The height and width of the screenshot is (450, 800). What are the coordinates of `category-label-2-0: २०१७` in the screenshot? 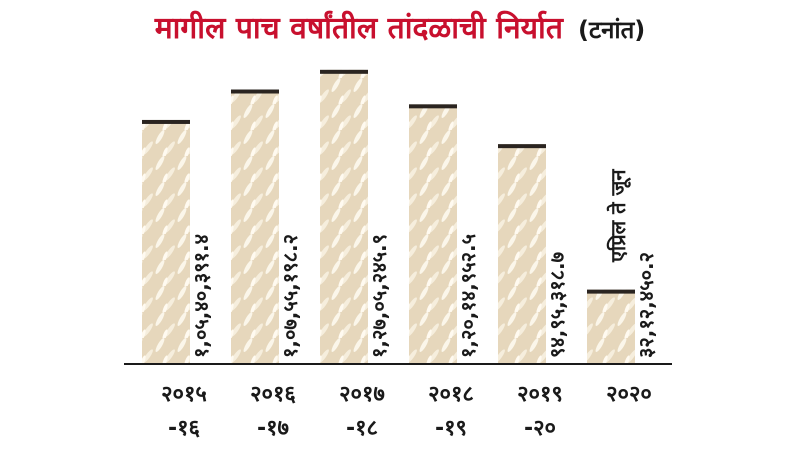 It's located at (362, 394).